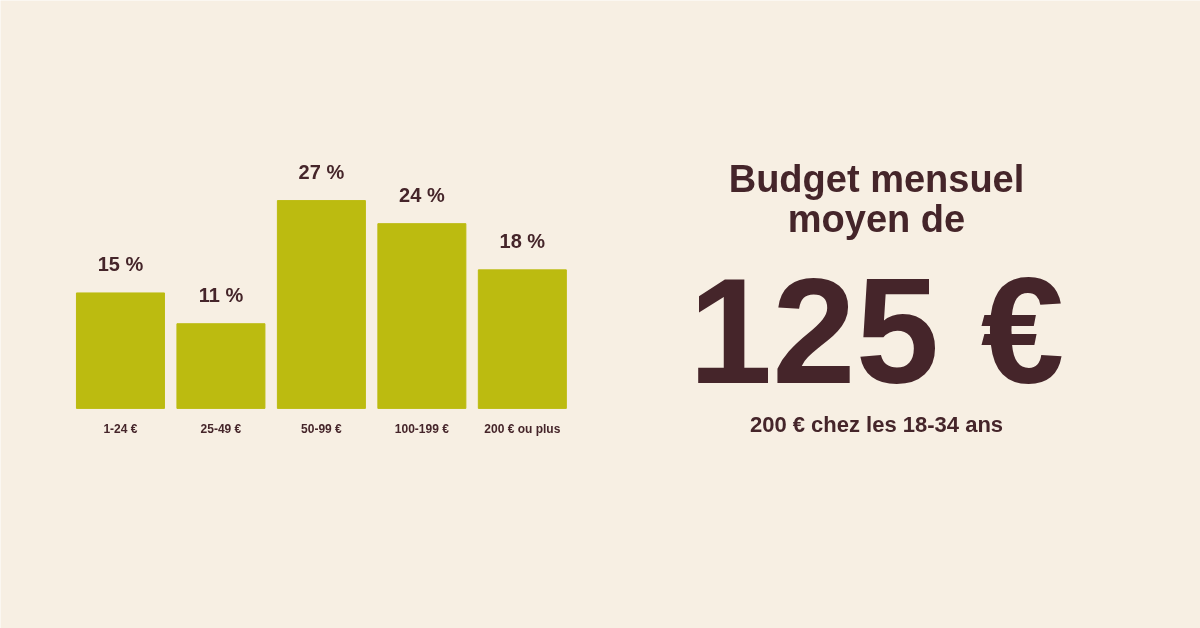 This screenshot has width=1200, height=628. I want to click on x-tick-label: 200 € ou plus, so click(522, 429).